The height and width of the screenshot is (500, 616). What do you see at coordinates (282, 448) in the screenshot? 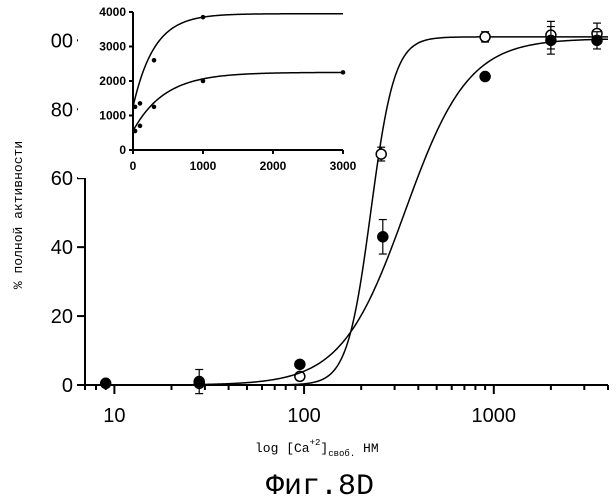
I see `x-axis-label-main: log [Ca` at bounding box center [282, 448].